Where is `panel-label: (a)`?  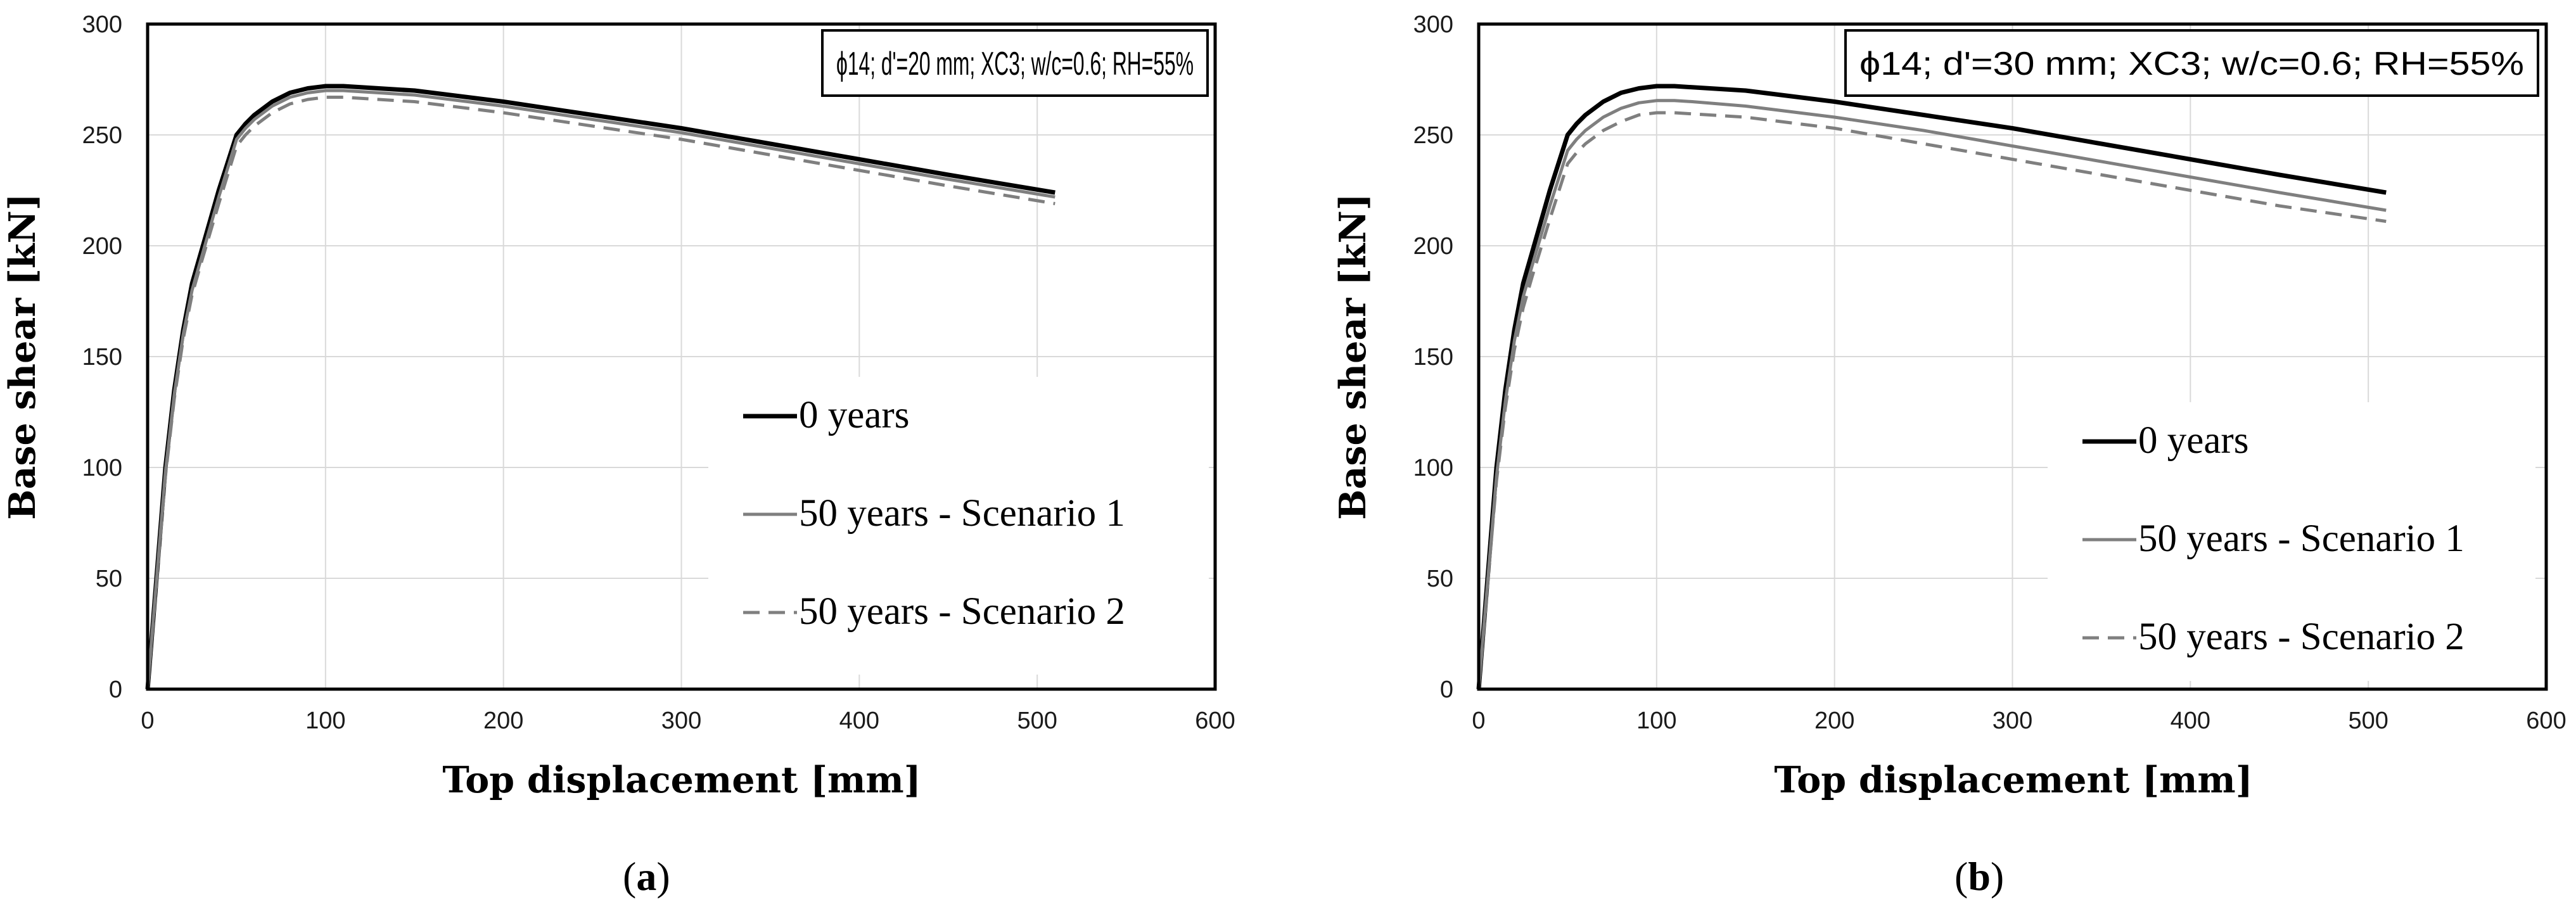
panel-label: (a) is located at coordinates (646, 876).